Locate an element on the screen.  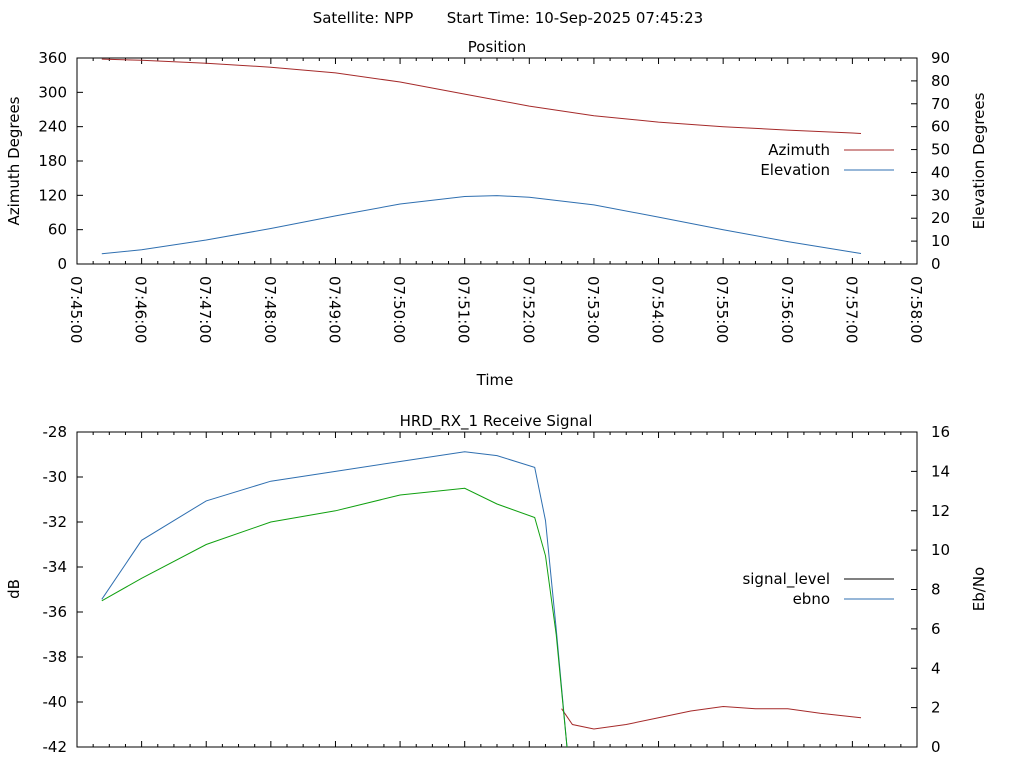
x-tick-label: 07:50:00 is located at coordinates (399, 309).